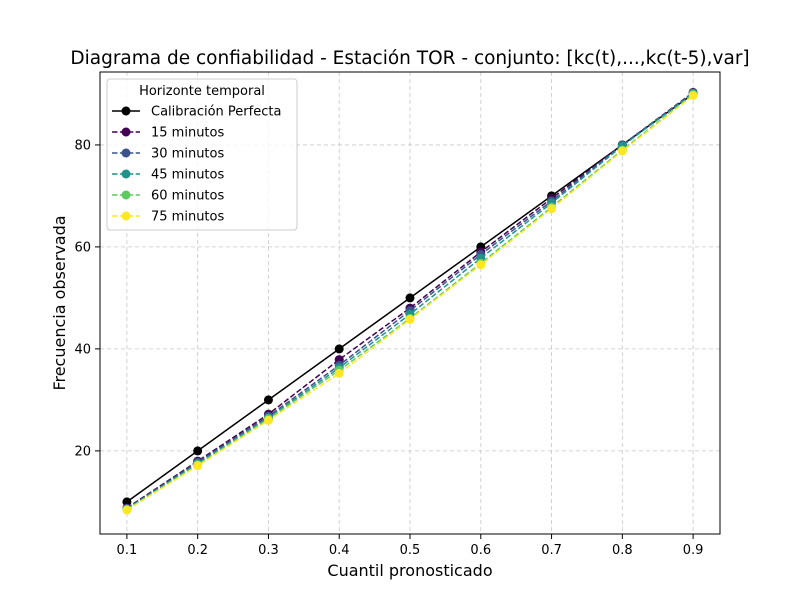 The width and height of the screenshot is (800, 600). I want to click on x-tick-label: 0.6, so click(480, 550).